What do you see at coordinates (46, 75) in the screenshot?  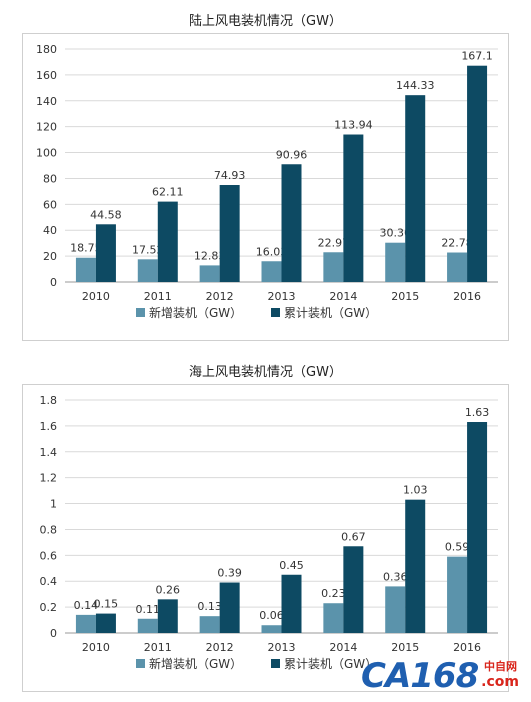 I see `y-tick-label: 160` at bounding box center [46, 75].